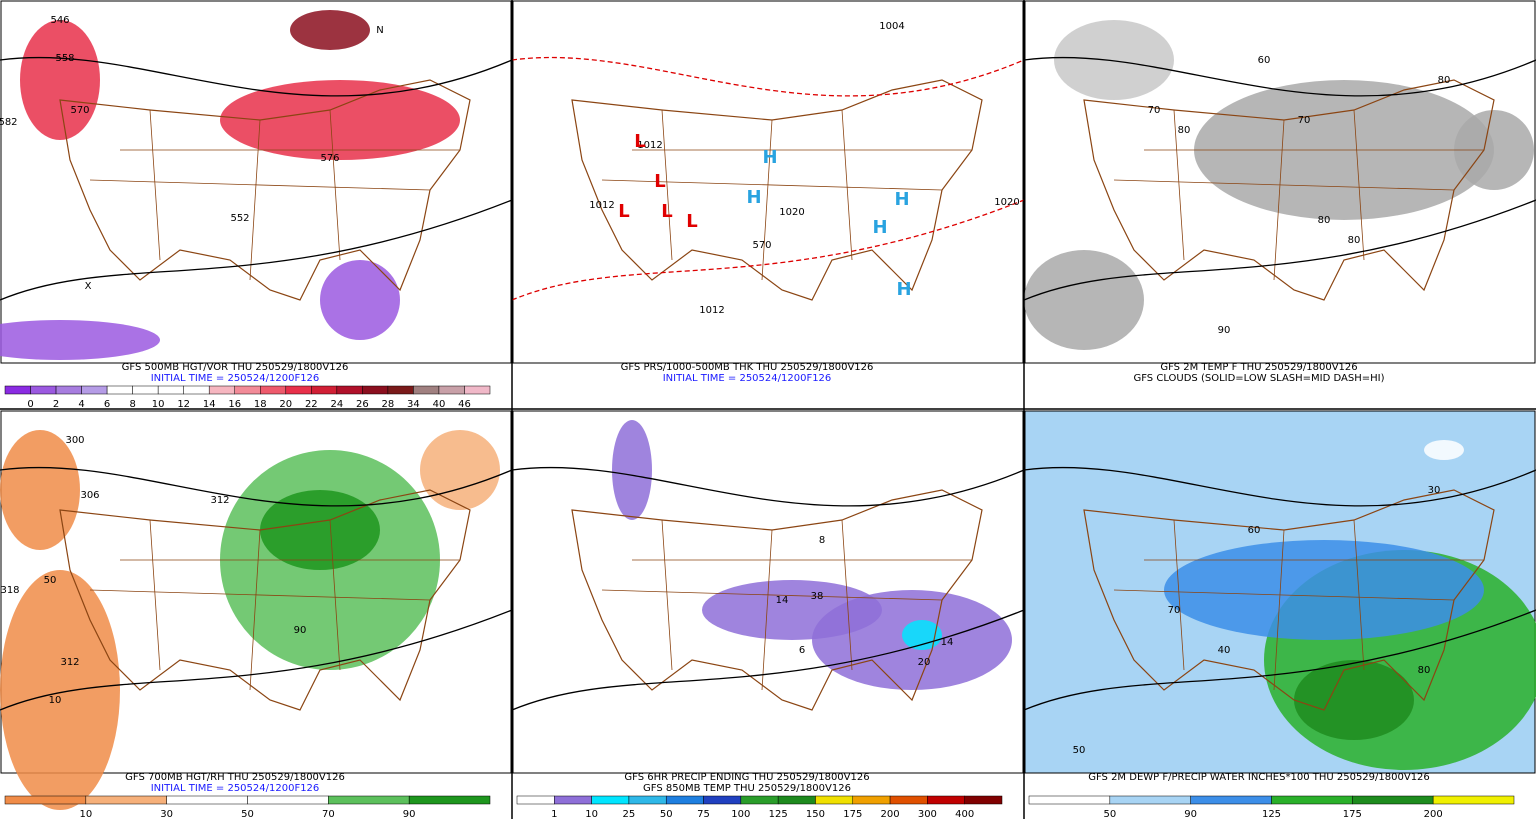 This screenshot has height=823, width=1536. What do you see at coordinates (1224, 650) in the screenshot?
I see `map-label: 40` at bounding box center [1224, 650].